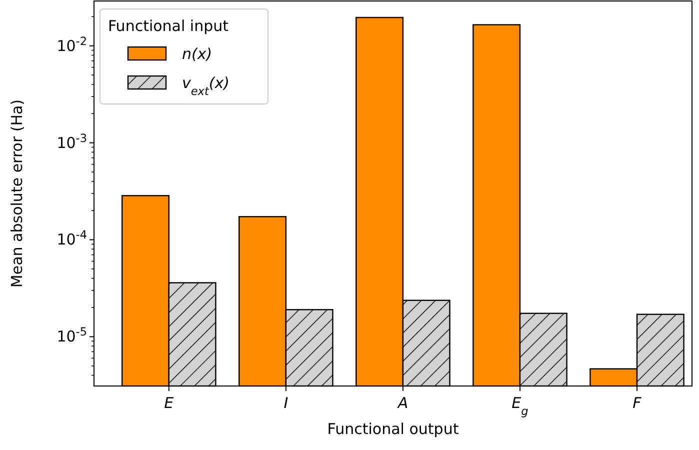 The height and width of the screenshot is (450, 699). I want to click on legend-label: n(x), so click(197, 54).